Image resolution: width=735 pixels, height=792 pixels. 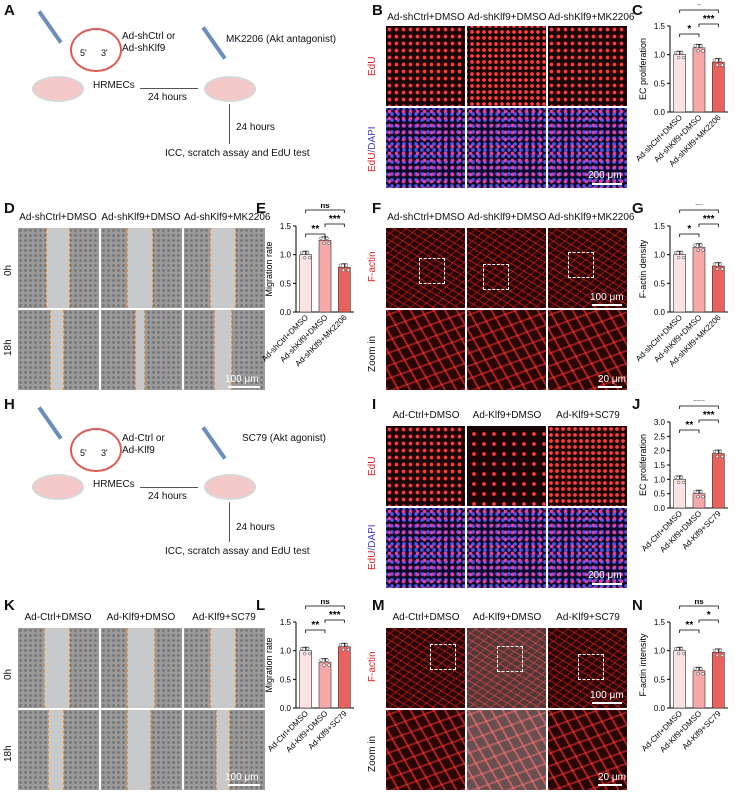 What do you see at coordinates (255, 527) in the screenshot?
I see `time-label-2: 24 hours` at bounding box center [255, 527].